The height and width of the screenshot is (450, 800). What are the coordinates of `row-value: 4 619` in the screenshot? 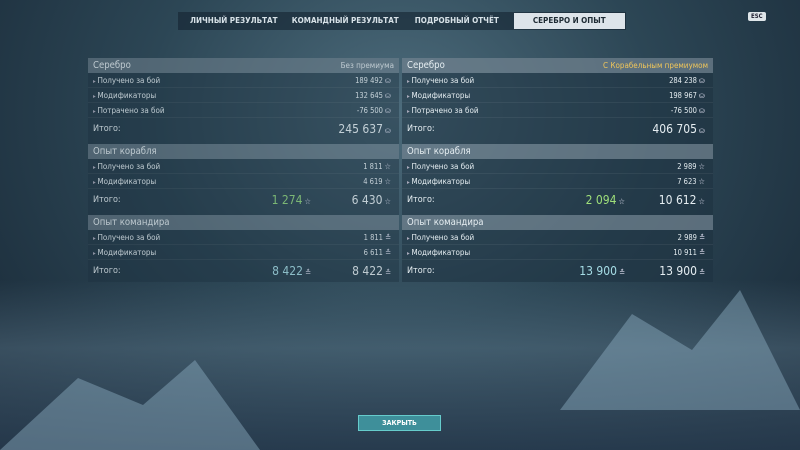 It's located at (373, 181).